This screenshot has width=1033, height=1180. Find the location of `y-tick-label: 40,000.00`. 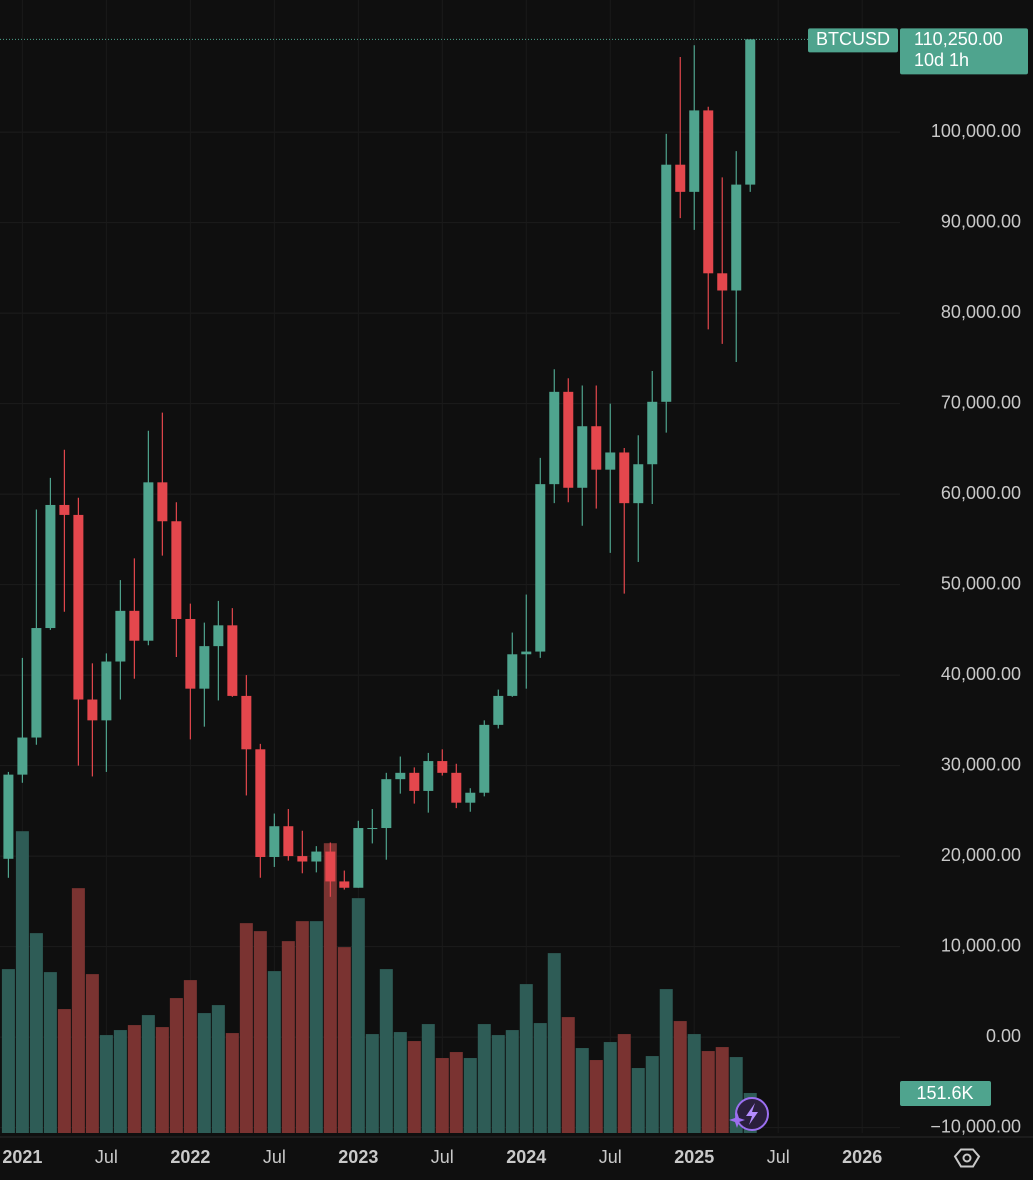

y-tick-label: 40,000.00 is located at coordinates (981, 674).